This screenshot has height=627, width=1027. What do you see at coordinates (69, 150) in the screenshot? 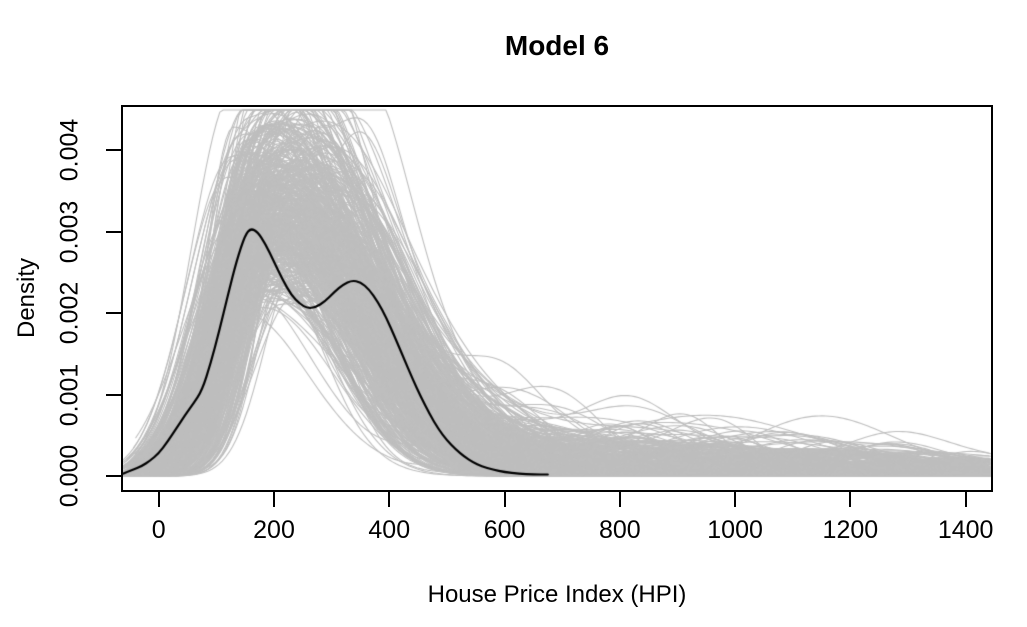
I see `y-axis-tick-label: 0.004` at bounding box center [69, 150].